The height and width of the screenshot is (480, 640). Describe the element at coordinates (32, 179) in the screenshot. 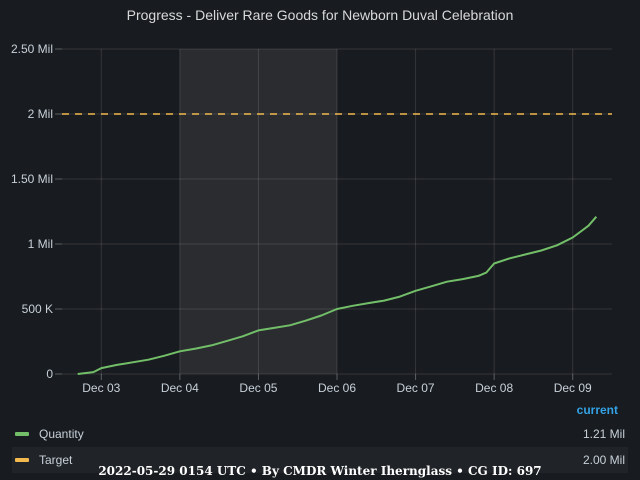

I see `y-tick-label: 1.50 Mil` at that location.